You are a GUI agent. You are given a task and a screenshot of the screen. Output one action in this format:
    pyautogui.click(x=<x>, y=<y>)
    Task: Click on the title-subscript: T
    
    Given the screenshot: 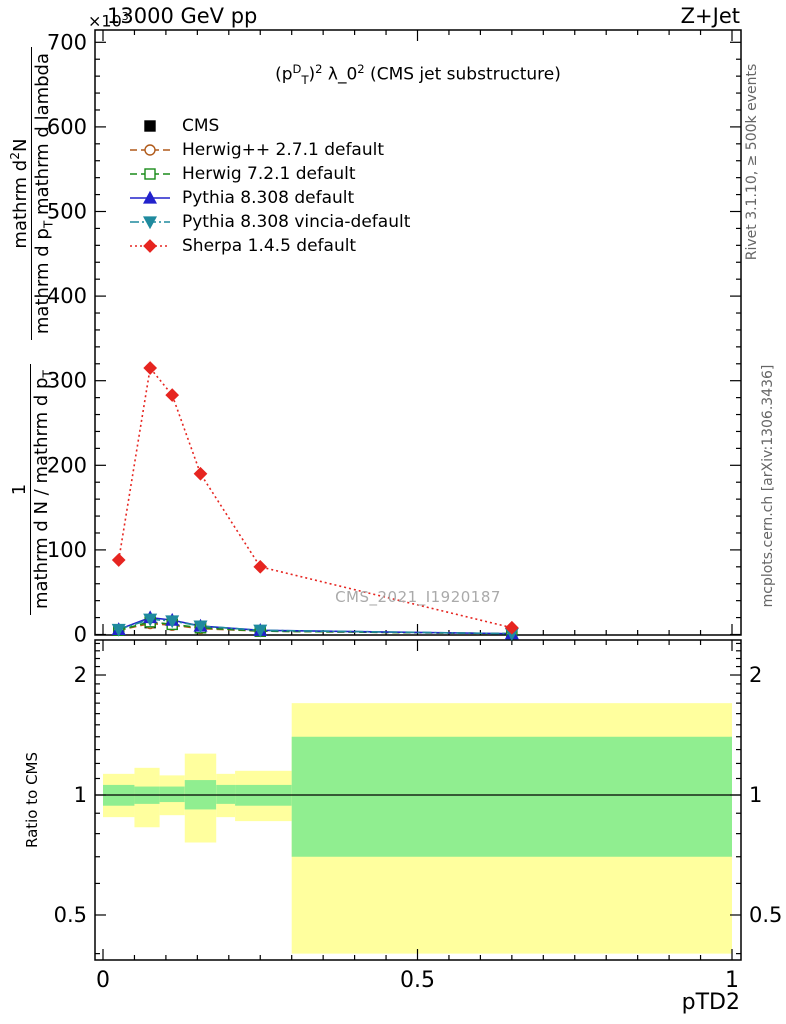 What is the action you would take?
    pyautogui.click(x=305, y=80)
    